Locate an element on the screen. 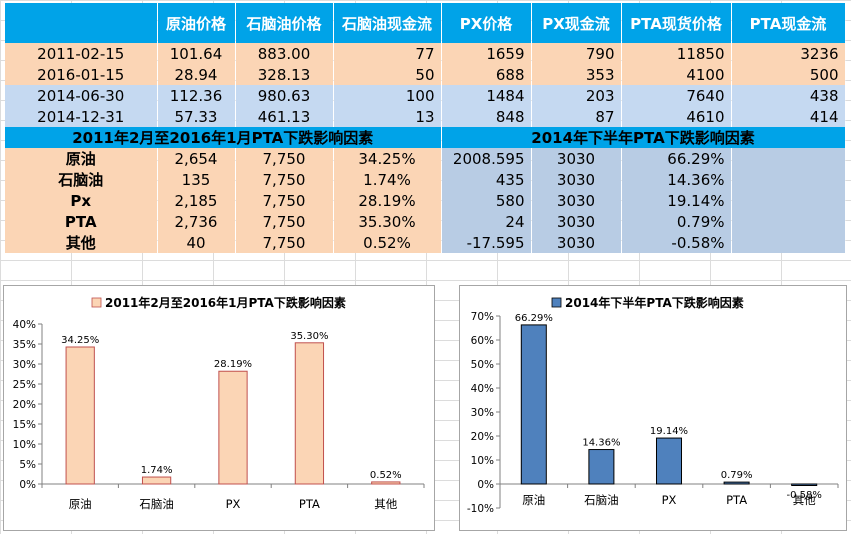 The width and height of the screenshot is (851, 534). y-tick-label: -10% is located at coordinates (480, 509).